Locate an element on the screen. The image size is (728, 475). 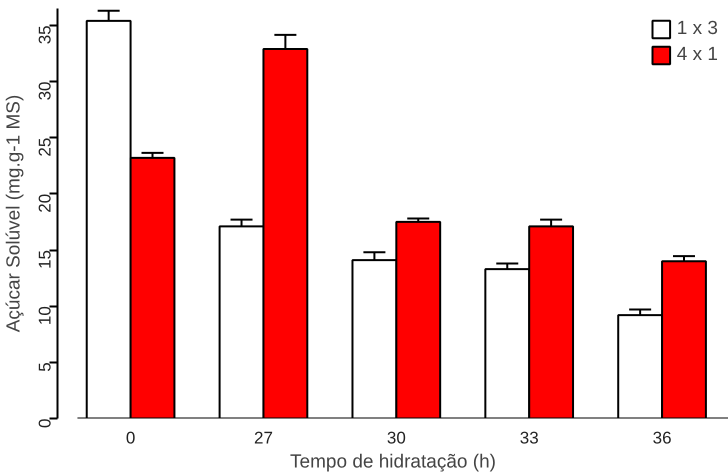
y-tick-label: 15 is located at coordinates (45, 259).